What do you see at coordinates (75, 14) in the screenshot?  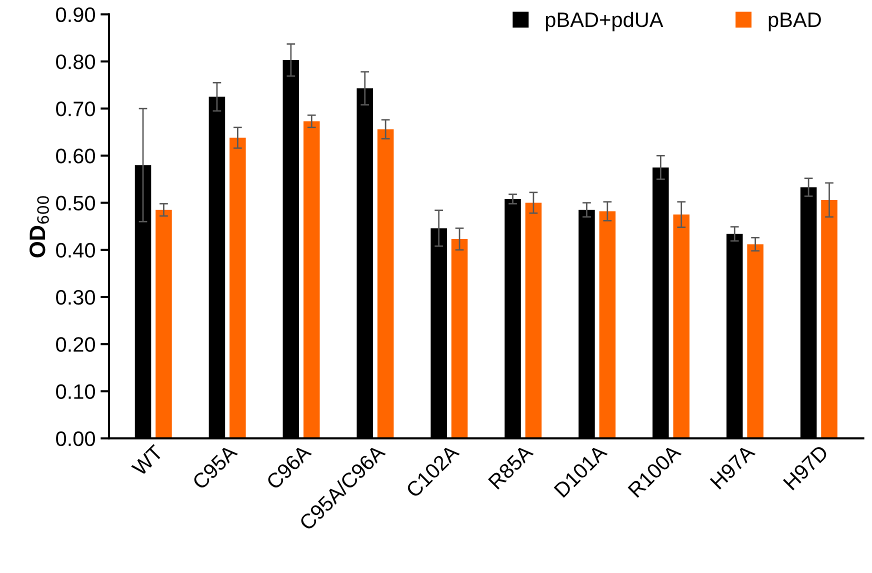 I see `y-tick-label: 0.90` at bounding box center [75, 14].